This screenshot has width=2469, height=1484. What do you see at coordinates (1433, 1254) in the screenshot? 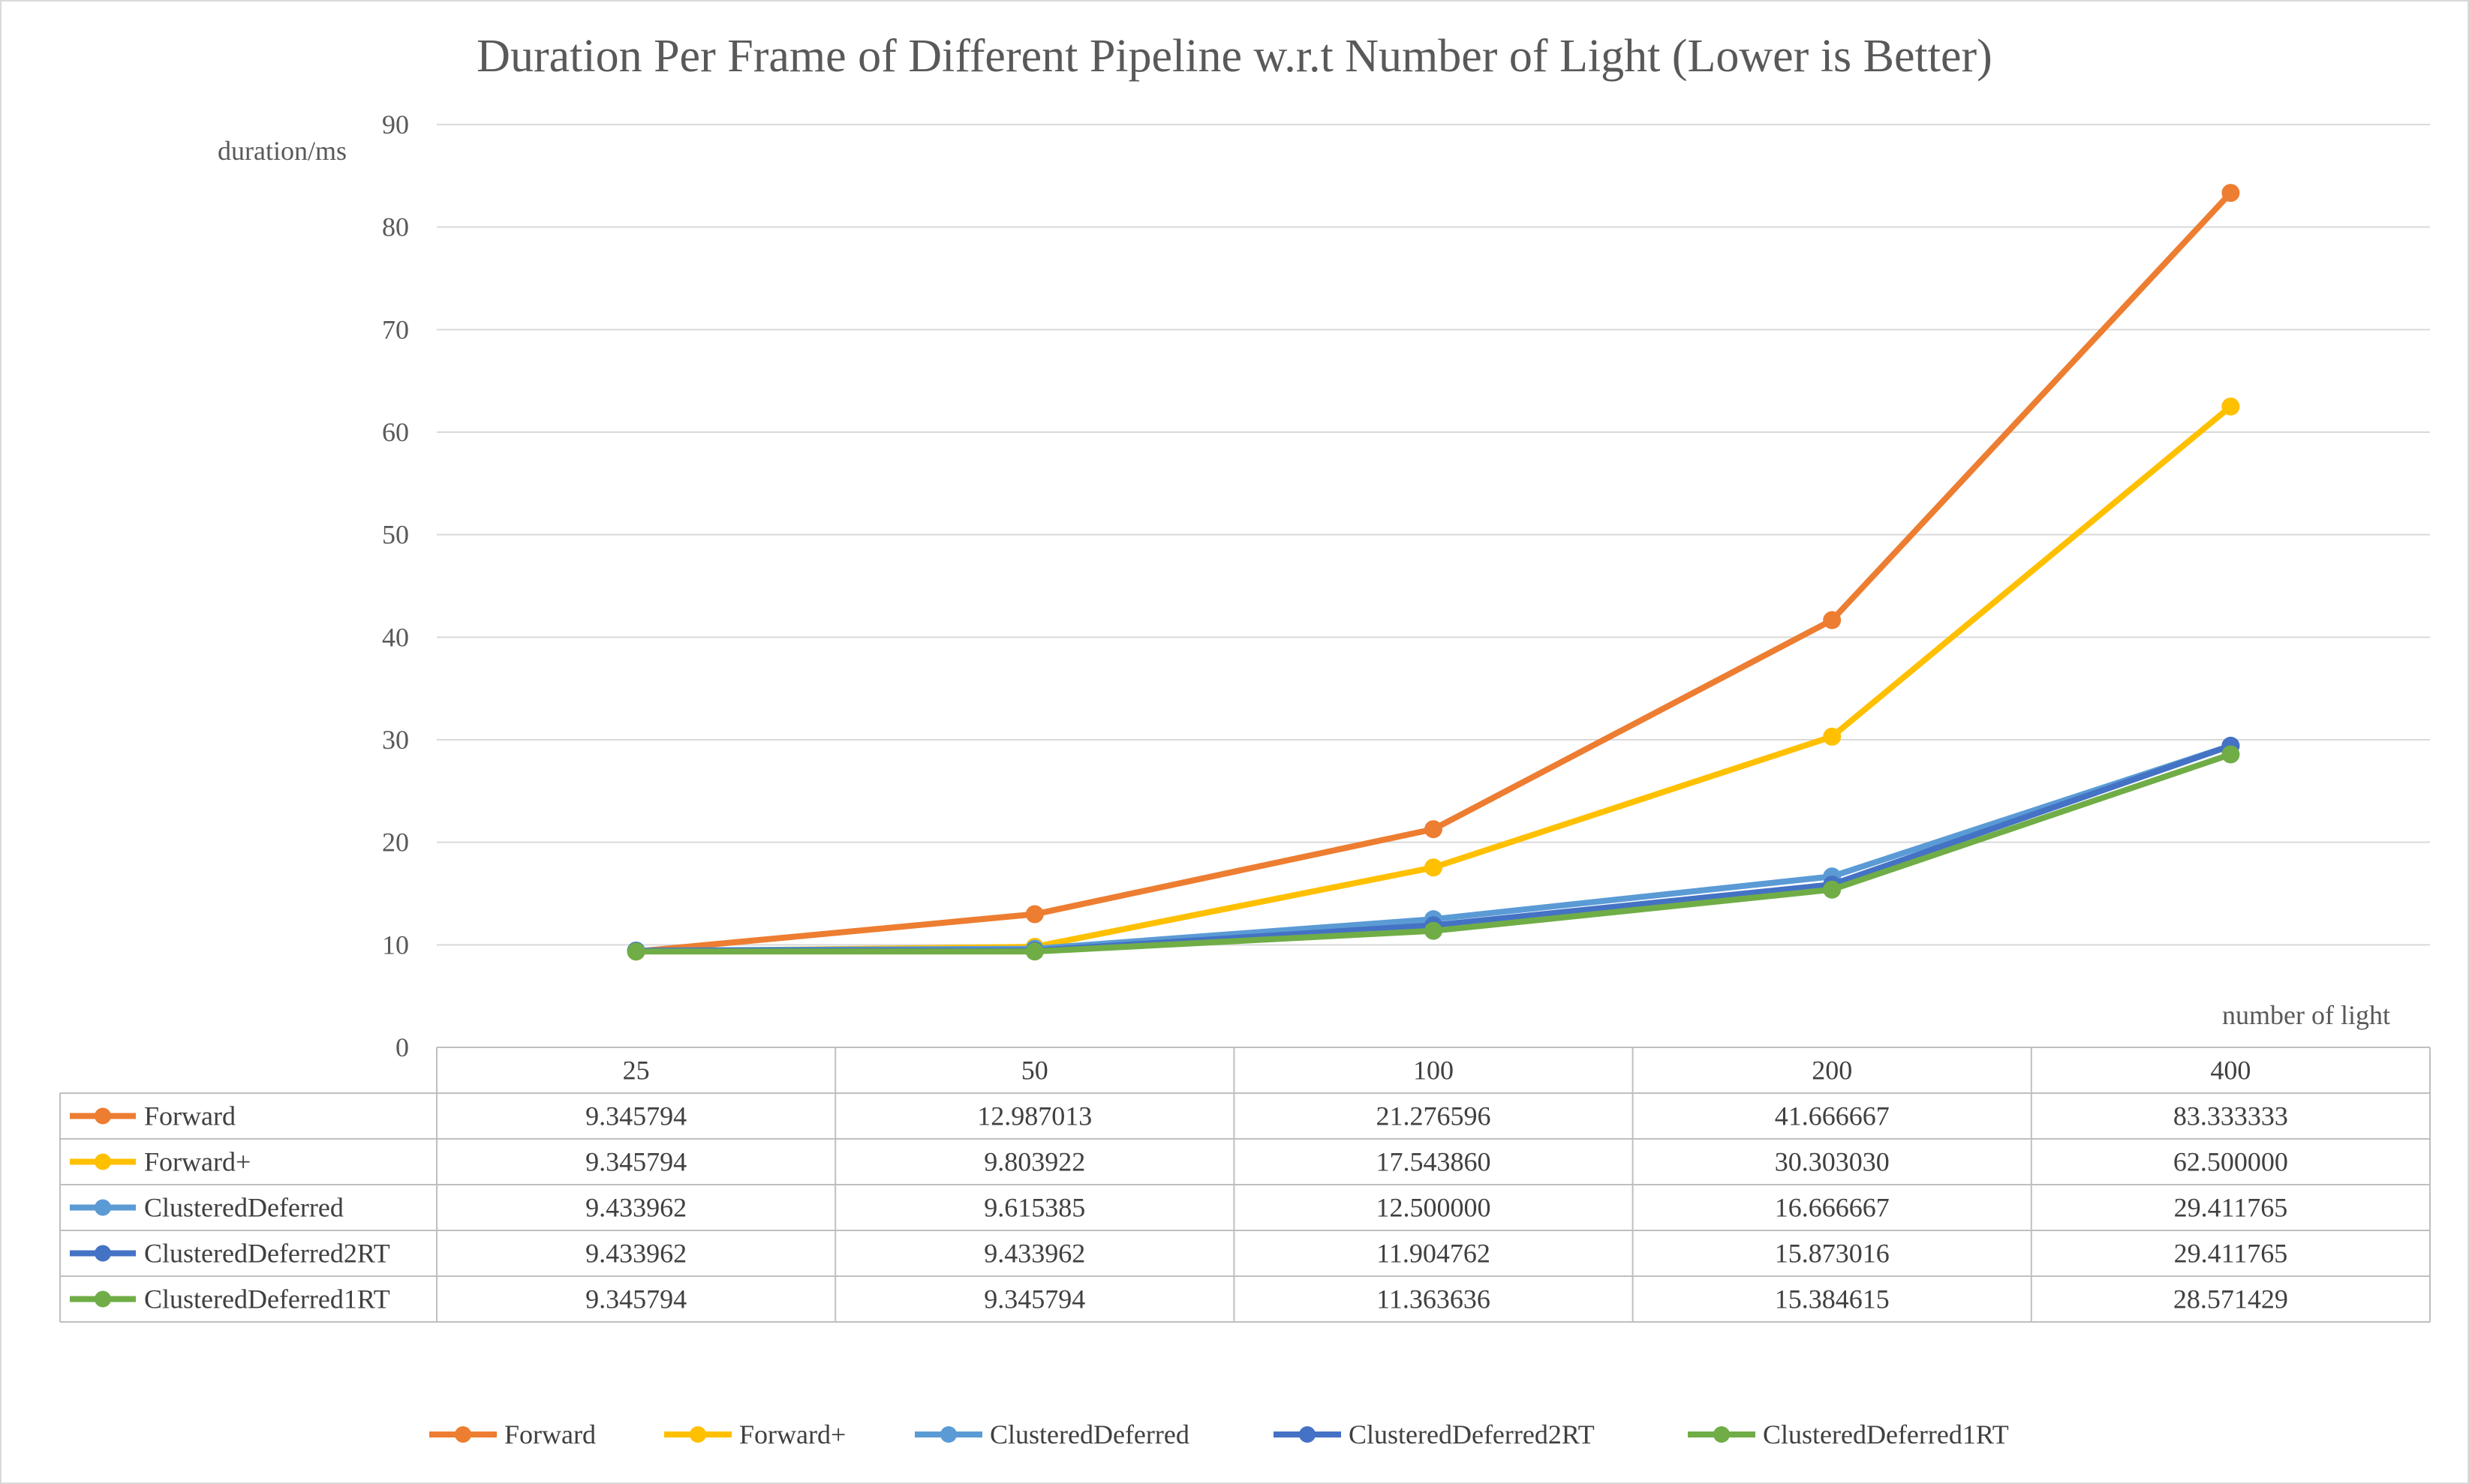
I see `table-cell: 11.904762` at bounding box center [1433, 1254].